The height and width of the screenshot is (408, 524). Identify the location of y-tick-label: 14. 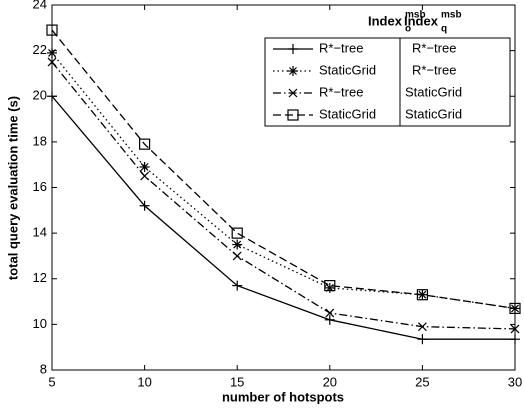
(40, 232).